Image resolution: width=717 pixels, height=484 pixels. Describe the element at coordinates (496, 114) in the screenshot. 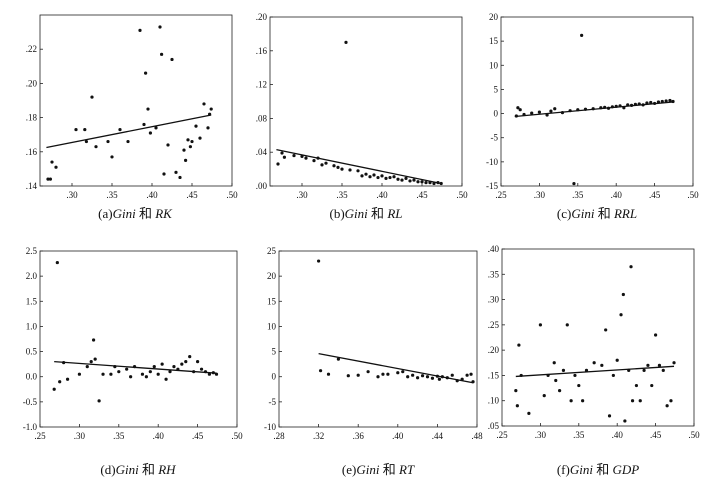

I see `y-tick-label: 0` at that location.